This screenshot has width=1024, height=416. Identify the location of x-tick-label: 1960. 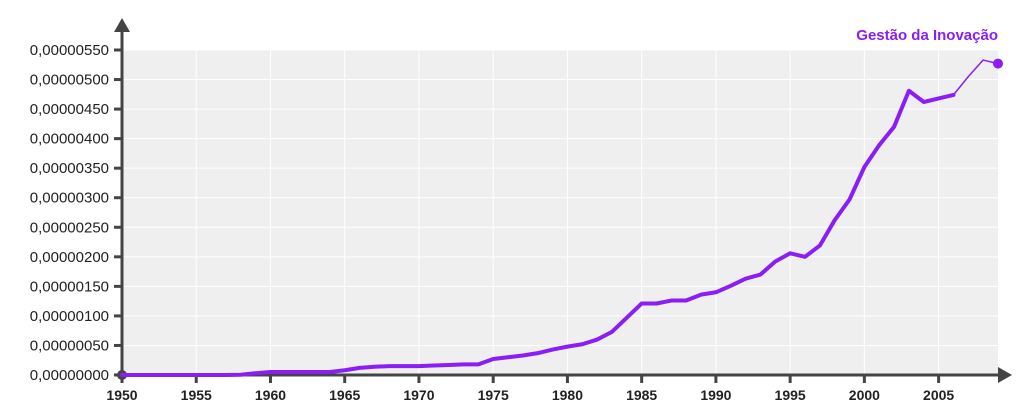
(270, 395).